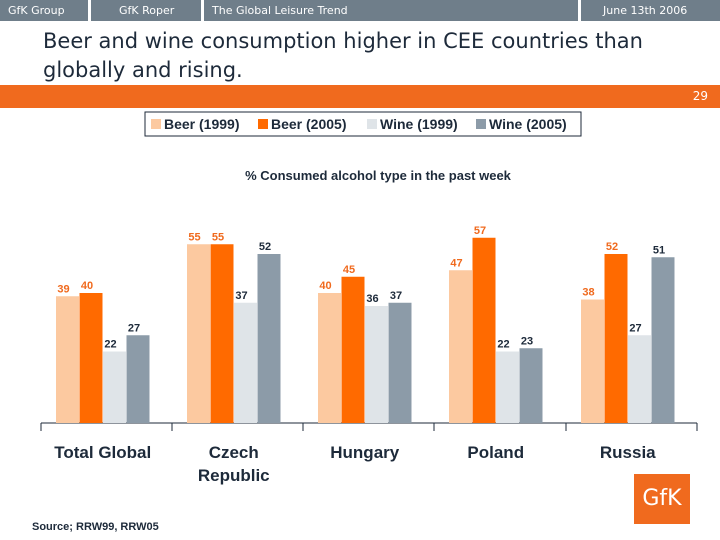 This screenshot has height=540, width=720. I want to click on category-label-1-line-0: Czech, so click(234, 452).